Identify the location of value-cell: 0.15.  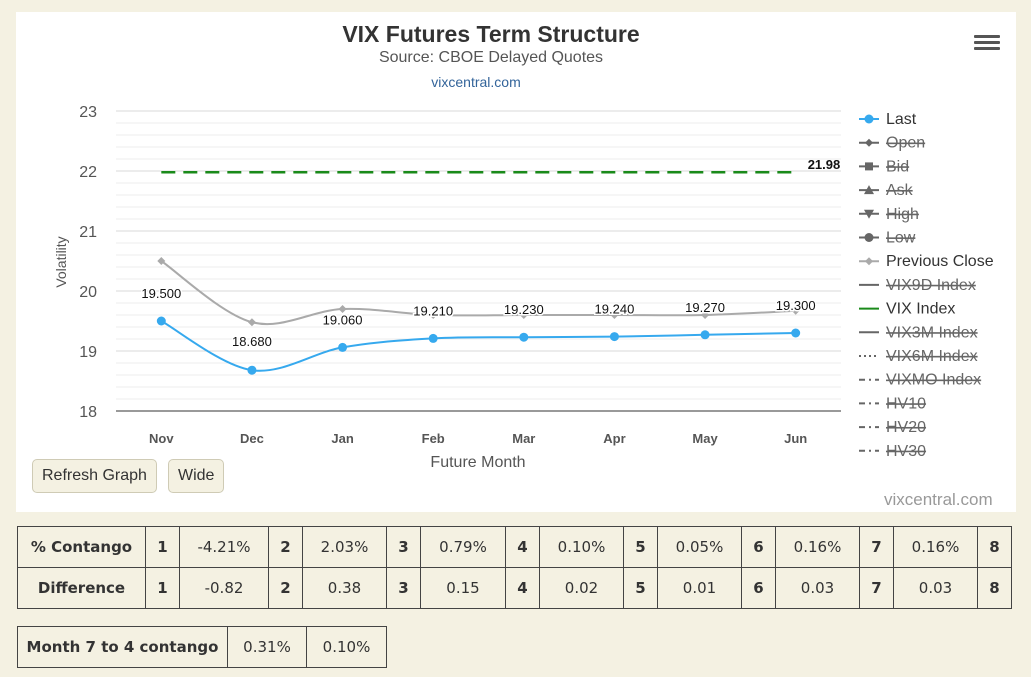
(463, 588).